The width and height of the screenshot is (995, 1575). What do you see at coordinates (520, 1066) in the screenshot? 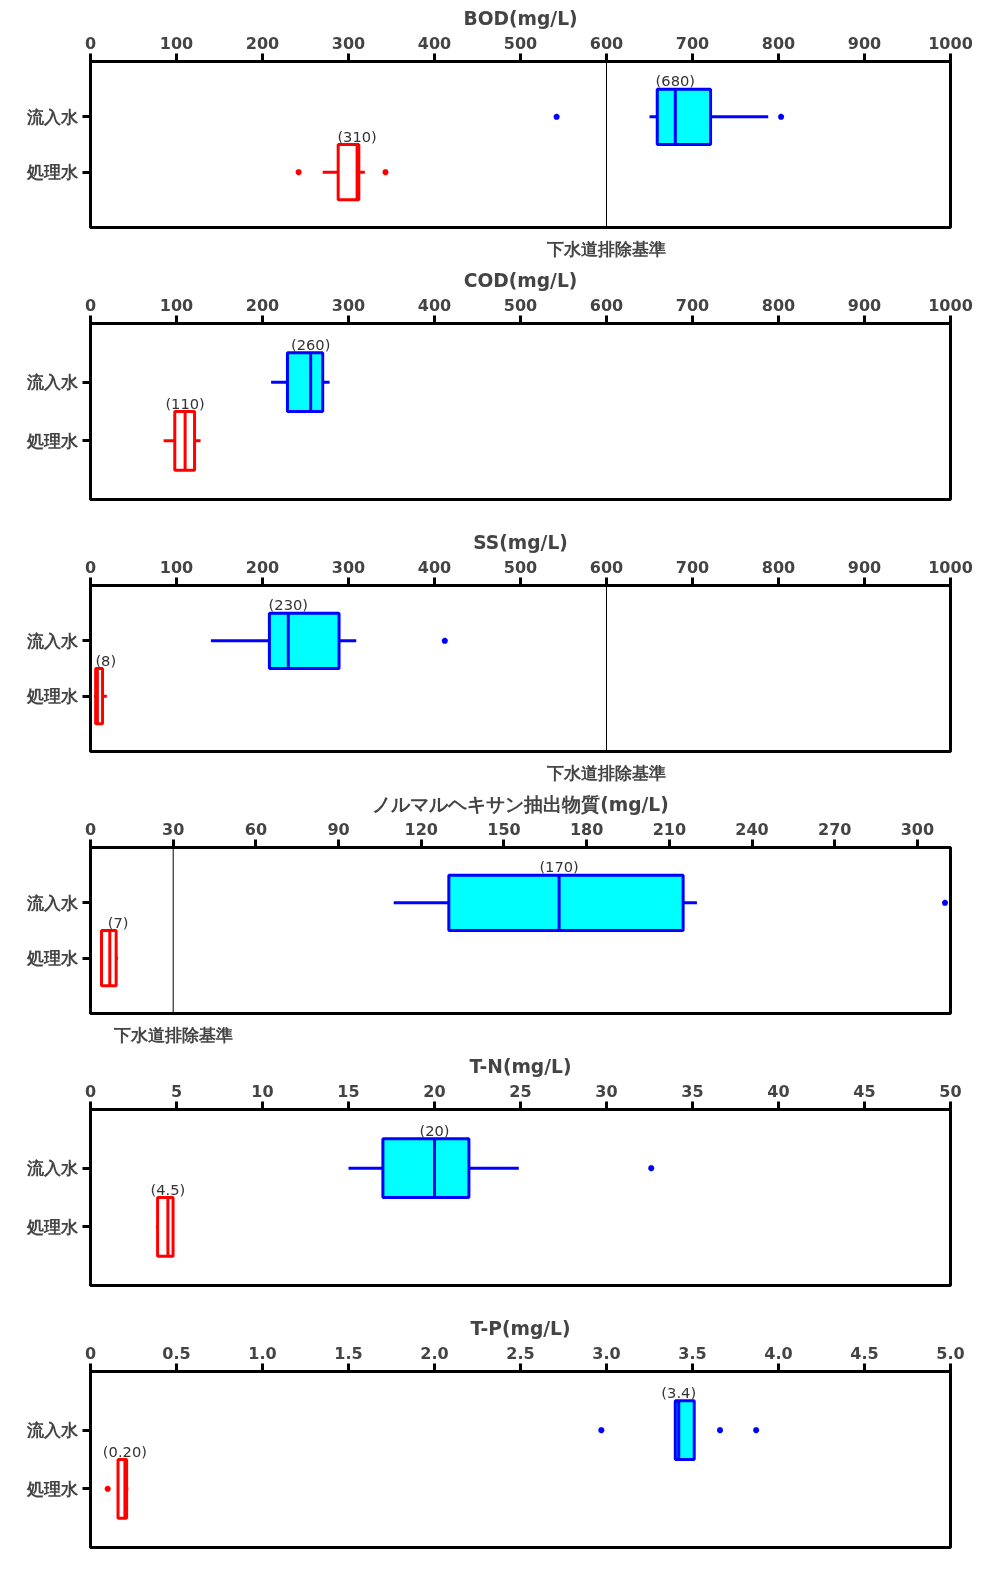
I see `chart-title: T-N(mg/L)` at bounding box center [520, 1066].